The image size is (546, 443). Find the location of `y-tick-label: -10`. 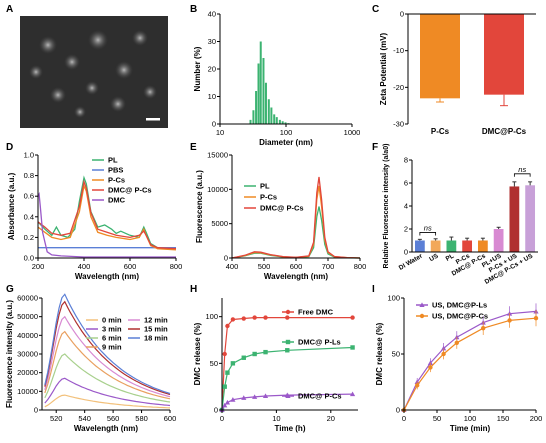

y-tick-label: -10 is located at coordinates (398, 50).